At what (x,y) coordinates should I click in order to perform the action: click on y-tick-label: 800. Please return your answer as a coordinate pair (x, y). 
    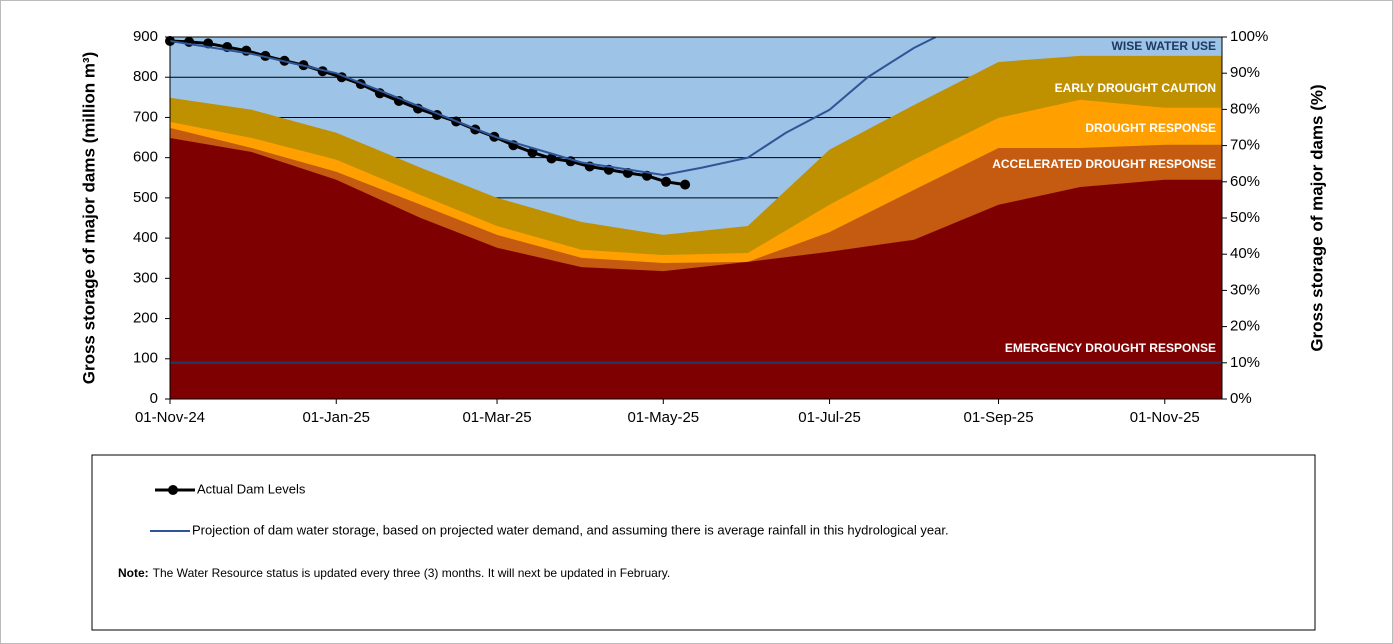
    Looking at the image, I should click on (145, 76).